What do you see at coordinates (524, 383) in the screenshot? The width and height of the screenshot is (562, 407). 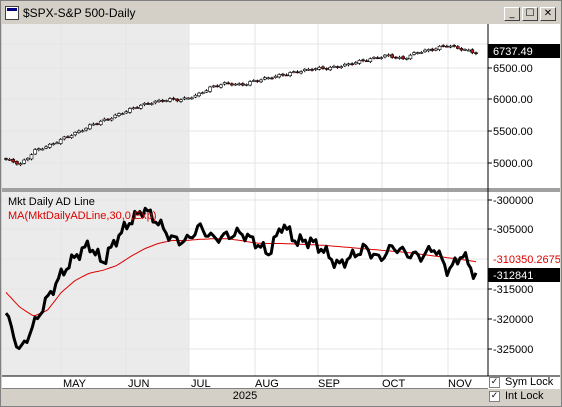 I see `sym-lock-toggle: ✓ Sym Lock` at bounding box center [524, 383].